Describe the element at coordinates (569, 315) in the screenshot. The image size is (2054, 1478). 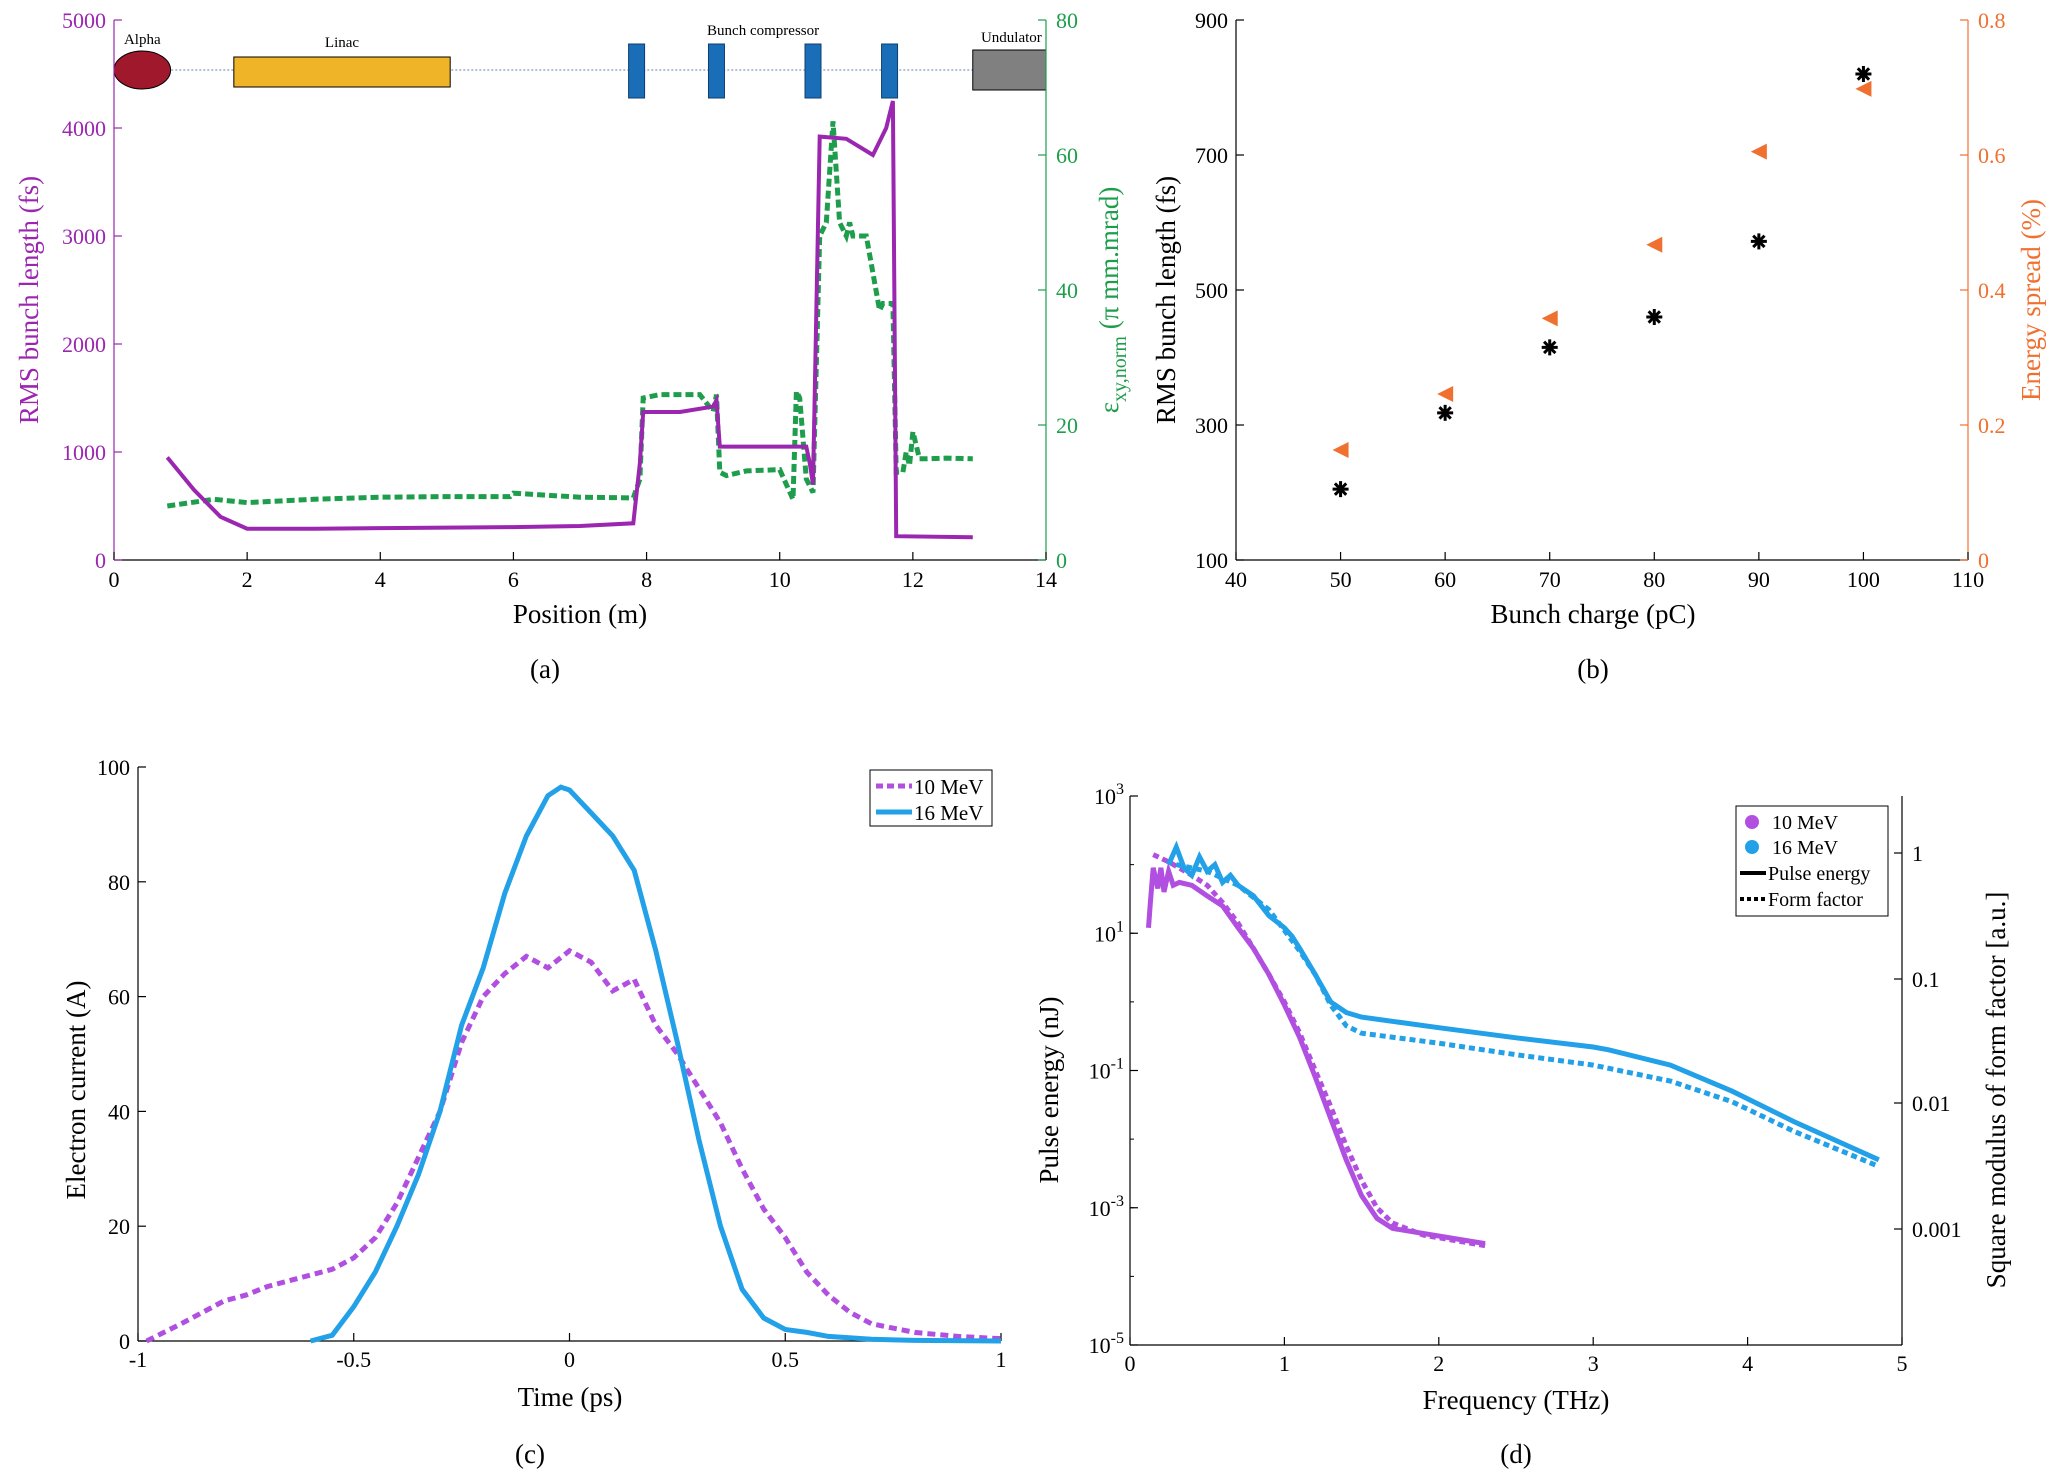
I see `emittance-line` at that location.